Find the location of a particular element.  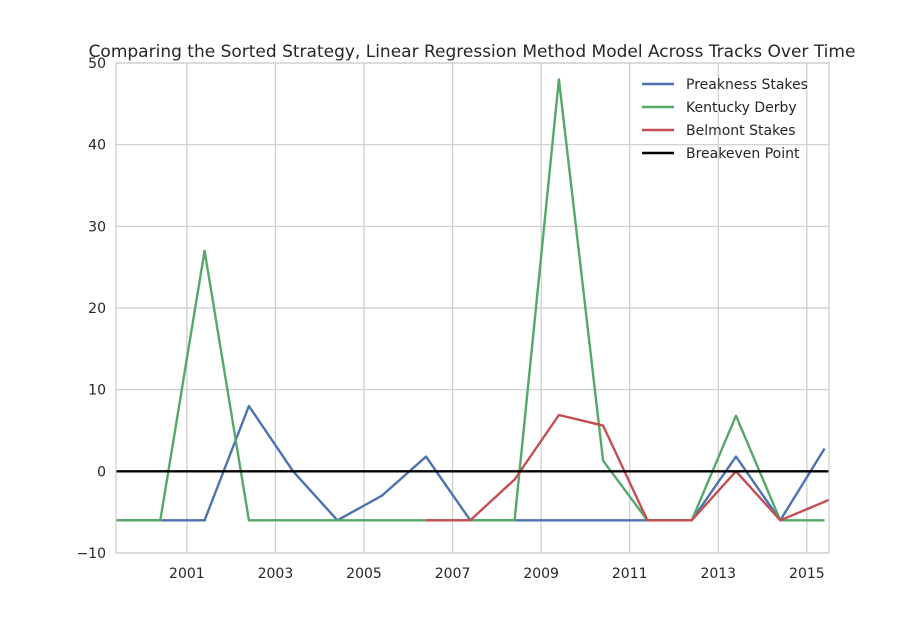

y-axis-ticks: −10 0 10 20 30 40 50 is located at coordinates (91, 309).